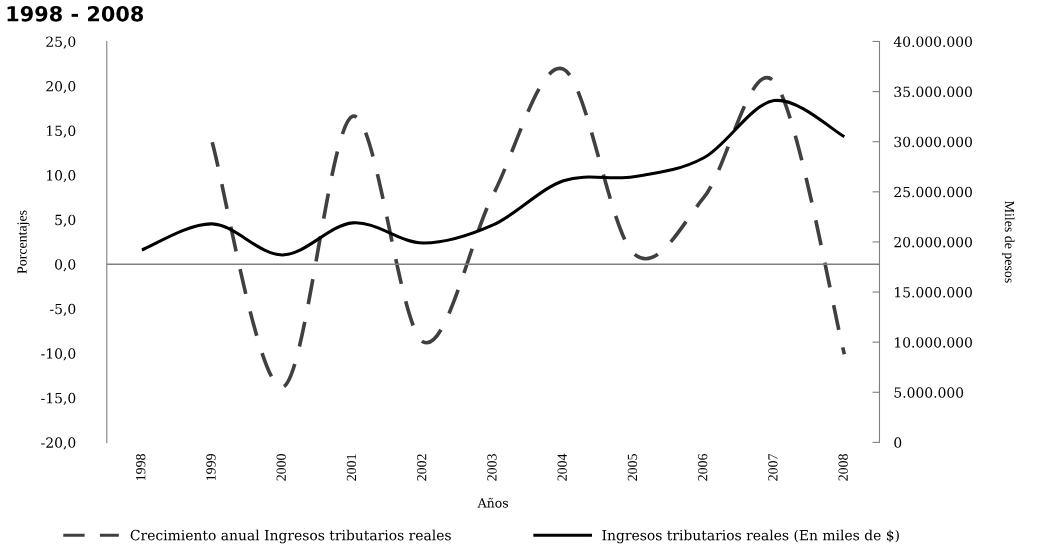 Image resolution: width=1047 pixels, height=553 pixels. Describe the element at coordinates (843, 467) in the screenshot. I see `x-tick-label: 2008` at that location.